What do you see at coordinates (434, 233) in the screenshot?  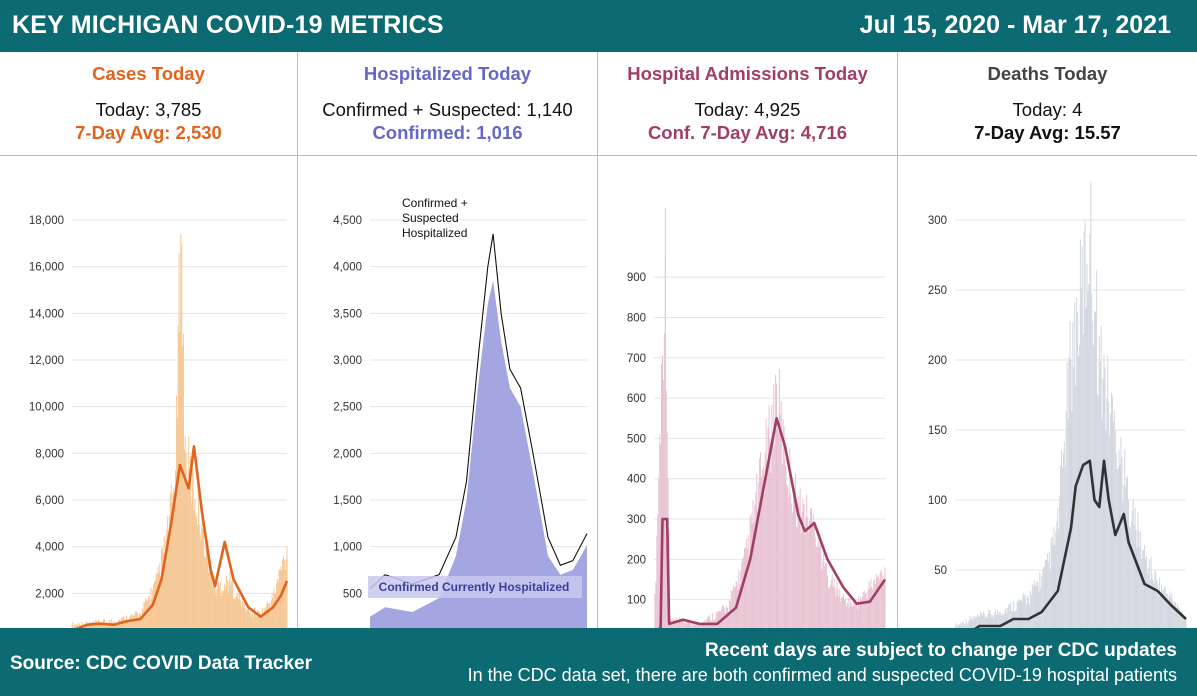 I see `annotation-text: Hospitalized` at bounding box center [434, 233].